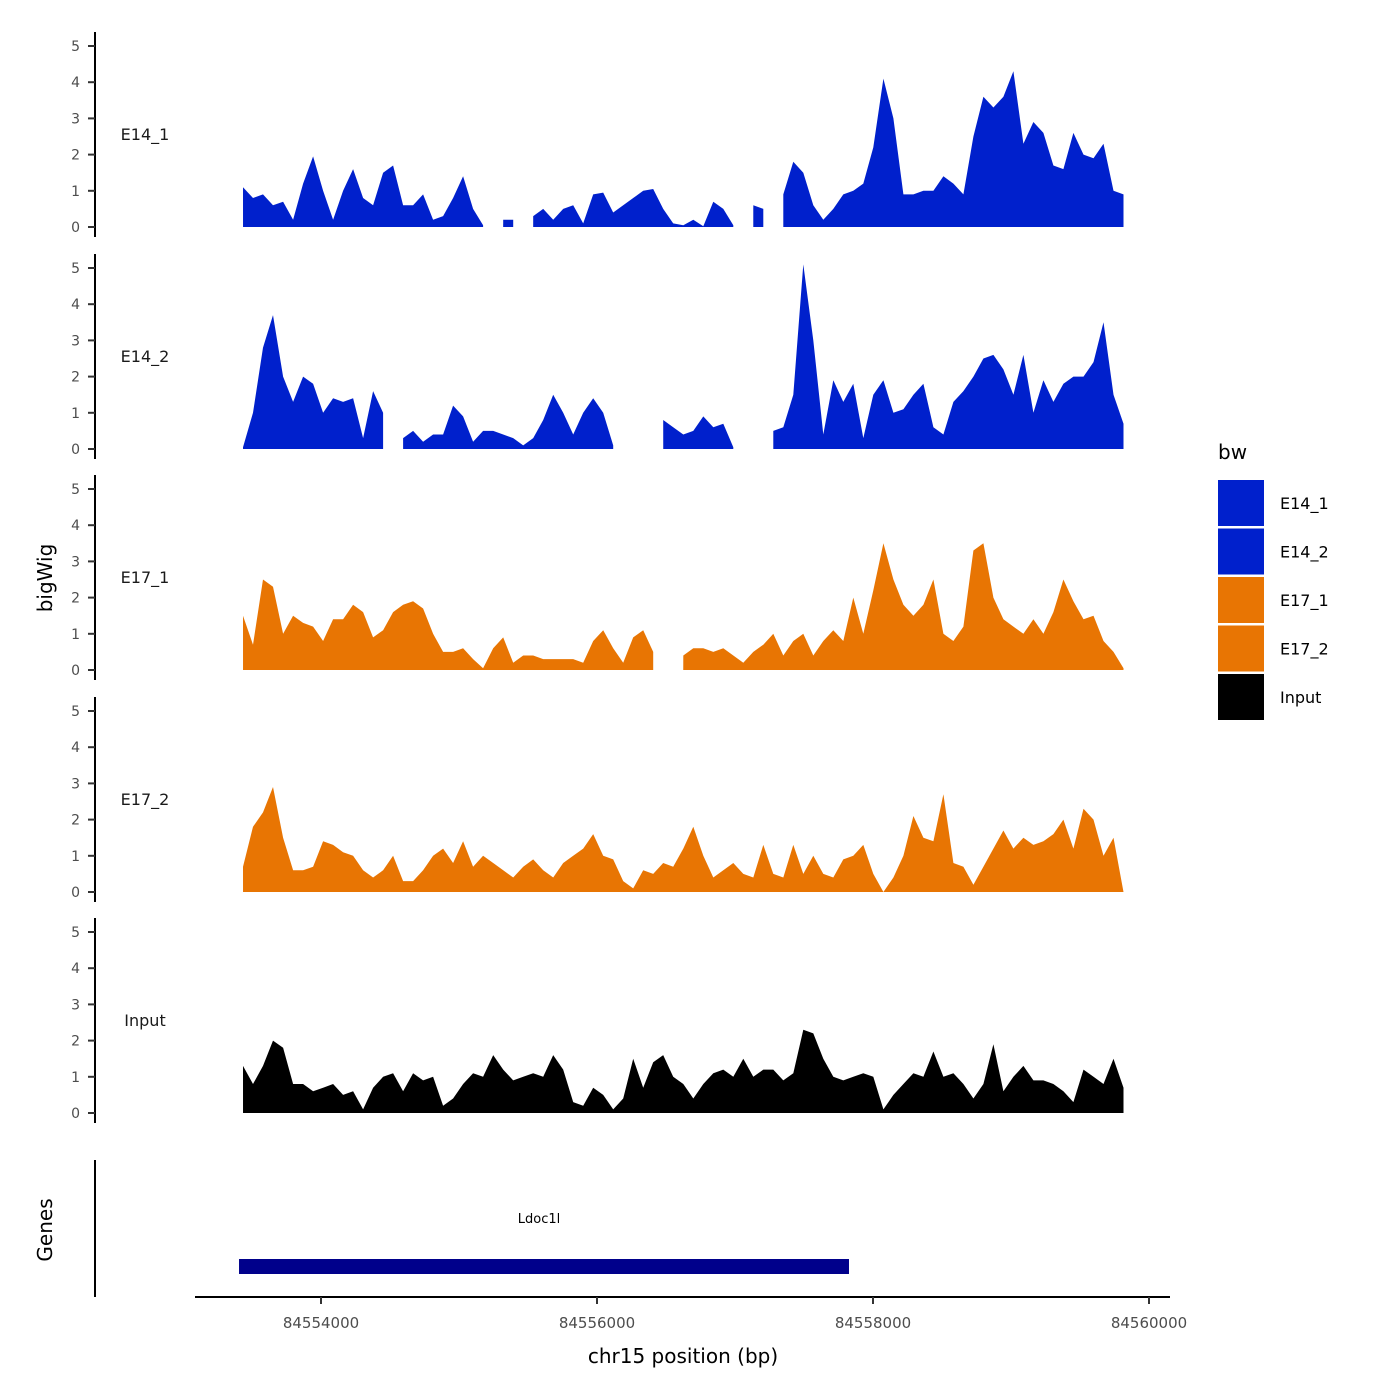 The height and width of the screenshot is (1400, 1400). Describe the element at coordinates (544, 1266) in the screenshot. I see `gene-bar` at that location.